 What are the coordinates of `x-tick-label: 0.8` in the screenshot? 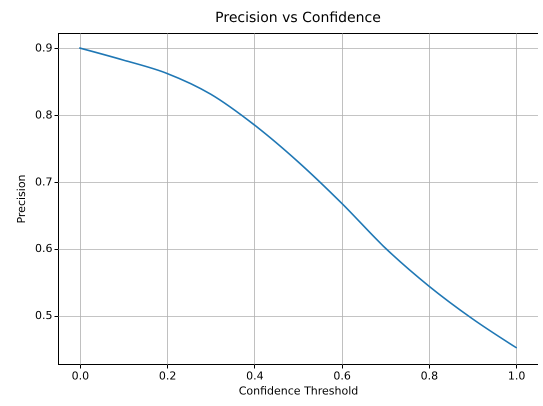 It's located at (429, 376).